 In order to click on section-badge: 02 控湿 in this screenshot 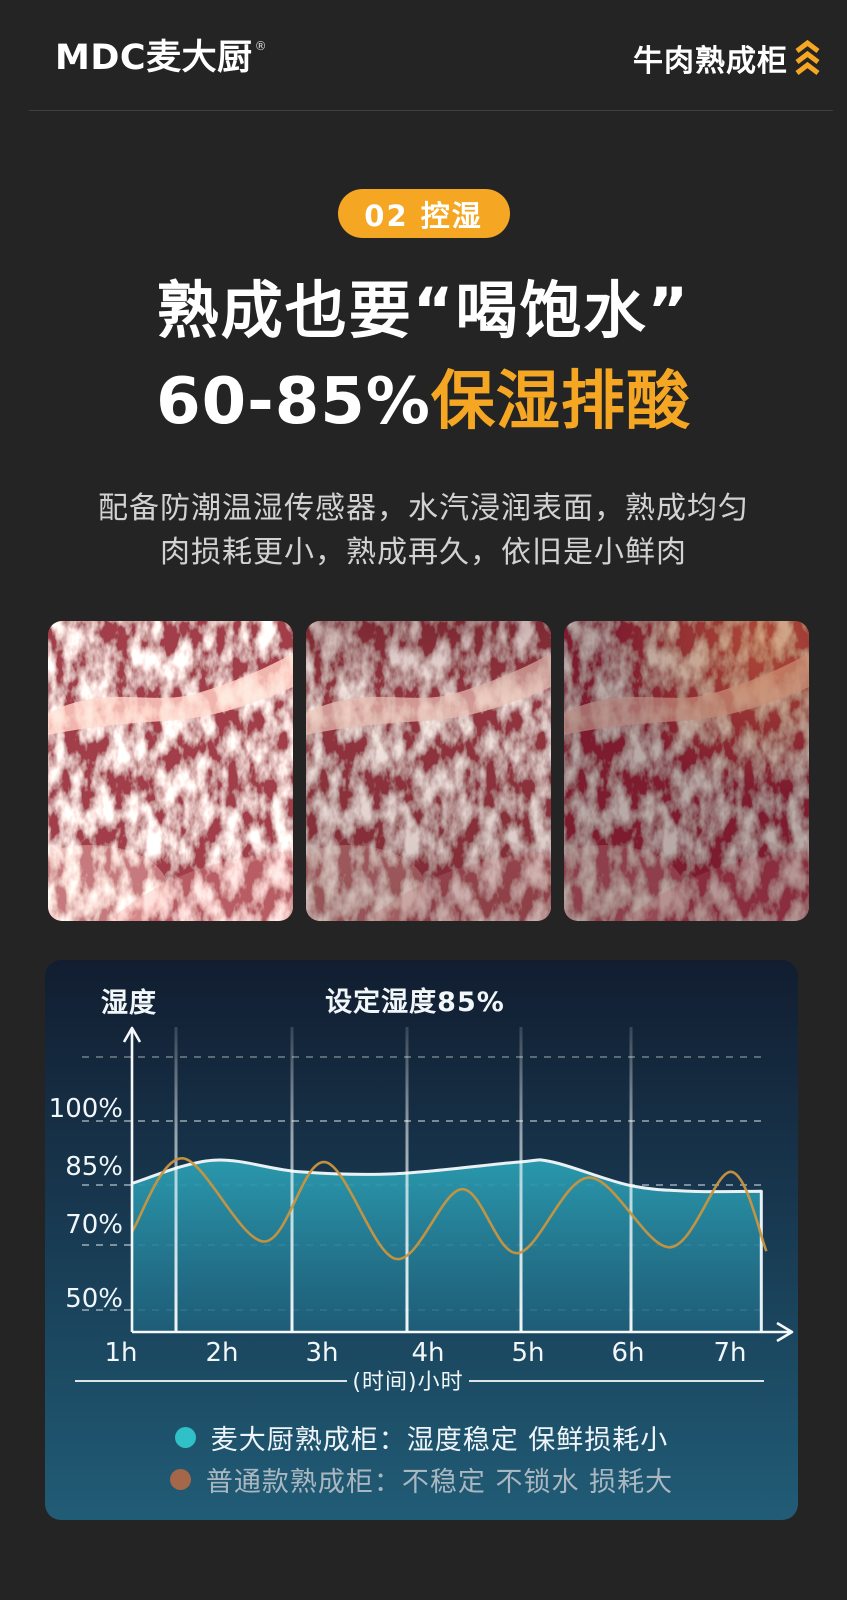, I will do `click(423, 213)`.